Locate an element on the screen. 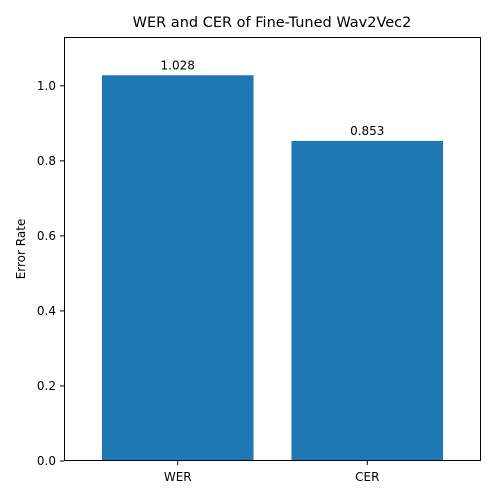 The width and height of the screenshot is (500, 504). y-tick-label: 1.0 is located at coordinates (46, 86).